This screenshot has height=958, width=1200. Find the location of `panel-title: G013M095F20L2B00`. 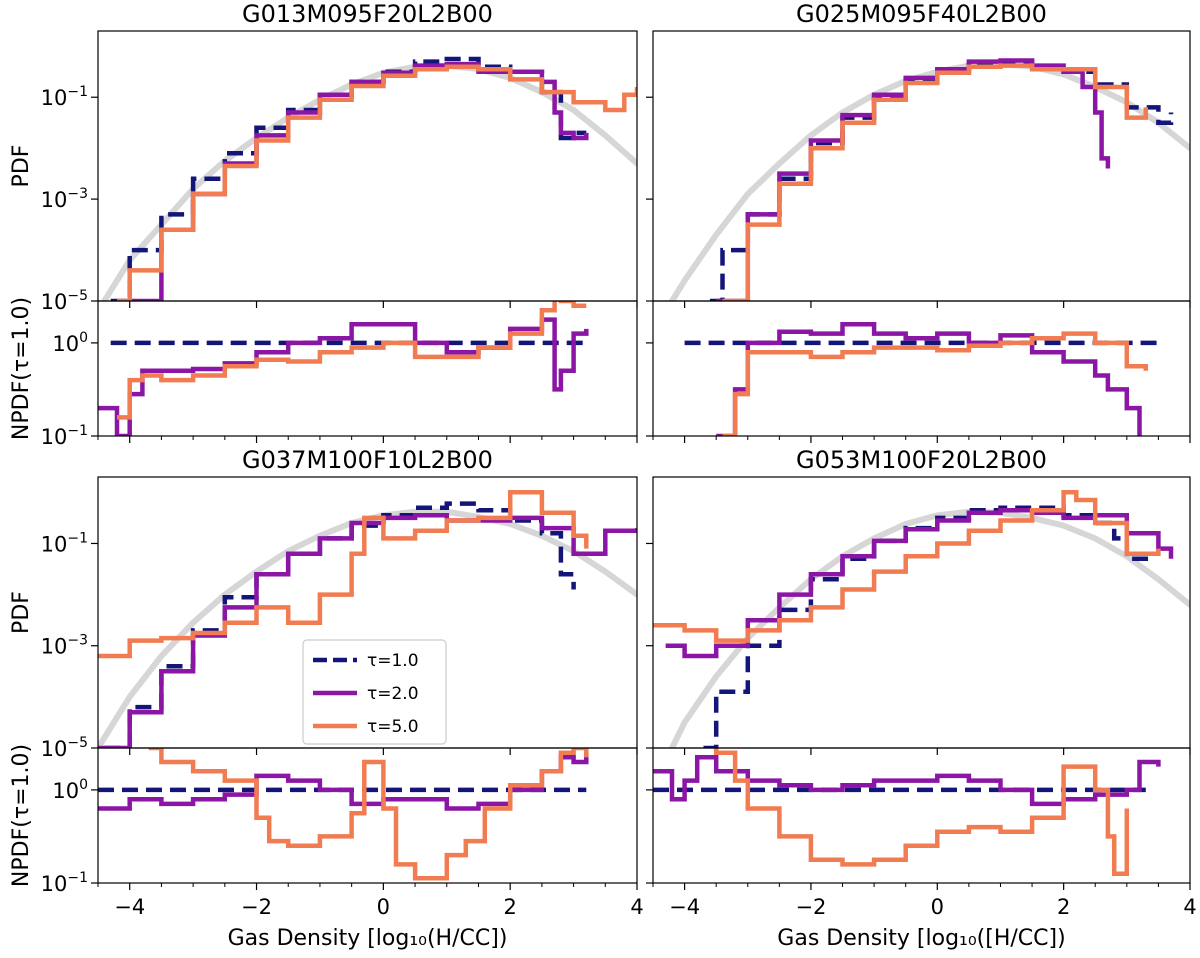

panel-title: G013M095F20L2B00 is located at coordinates (367, 14).